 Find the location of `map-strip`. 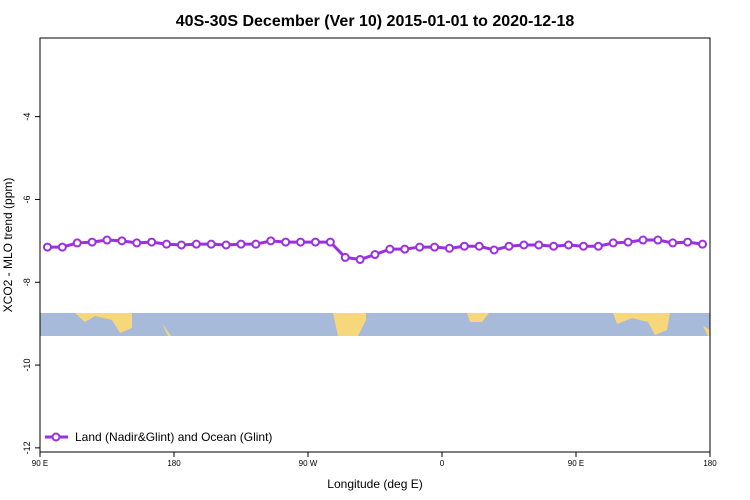

map-strip is located at coordinates (375, 324).